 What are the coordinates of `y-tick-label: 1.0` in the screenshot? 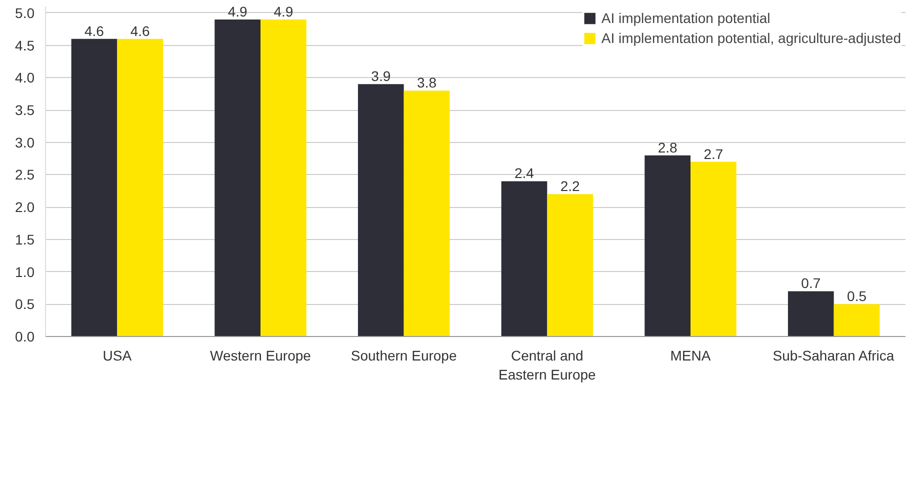 It's located at (25, 272).